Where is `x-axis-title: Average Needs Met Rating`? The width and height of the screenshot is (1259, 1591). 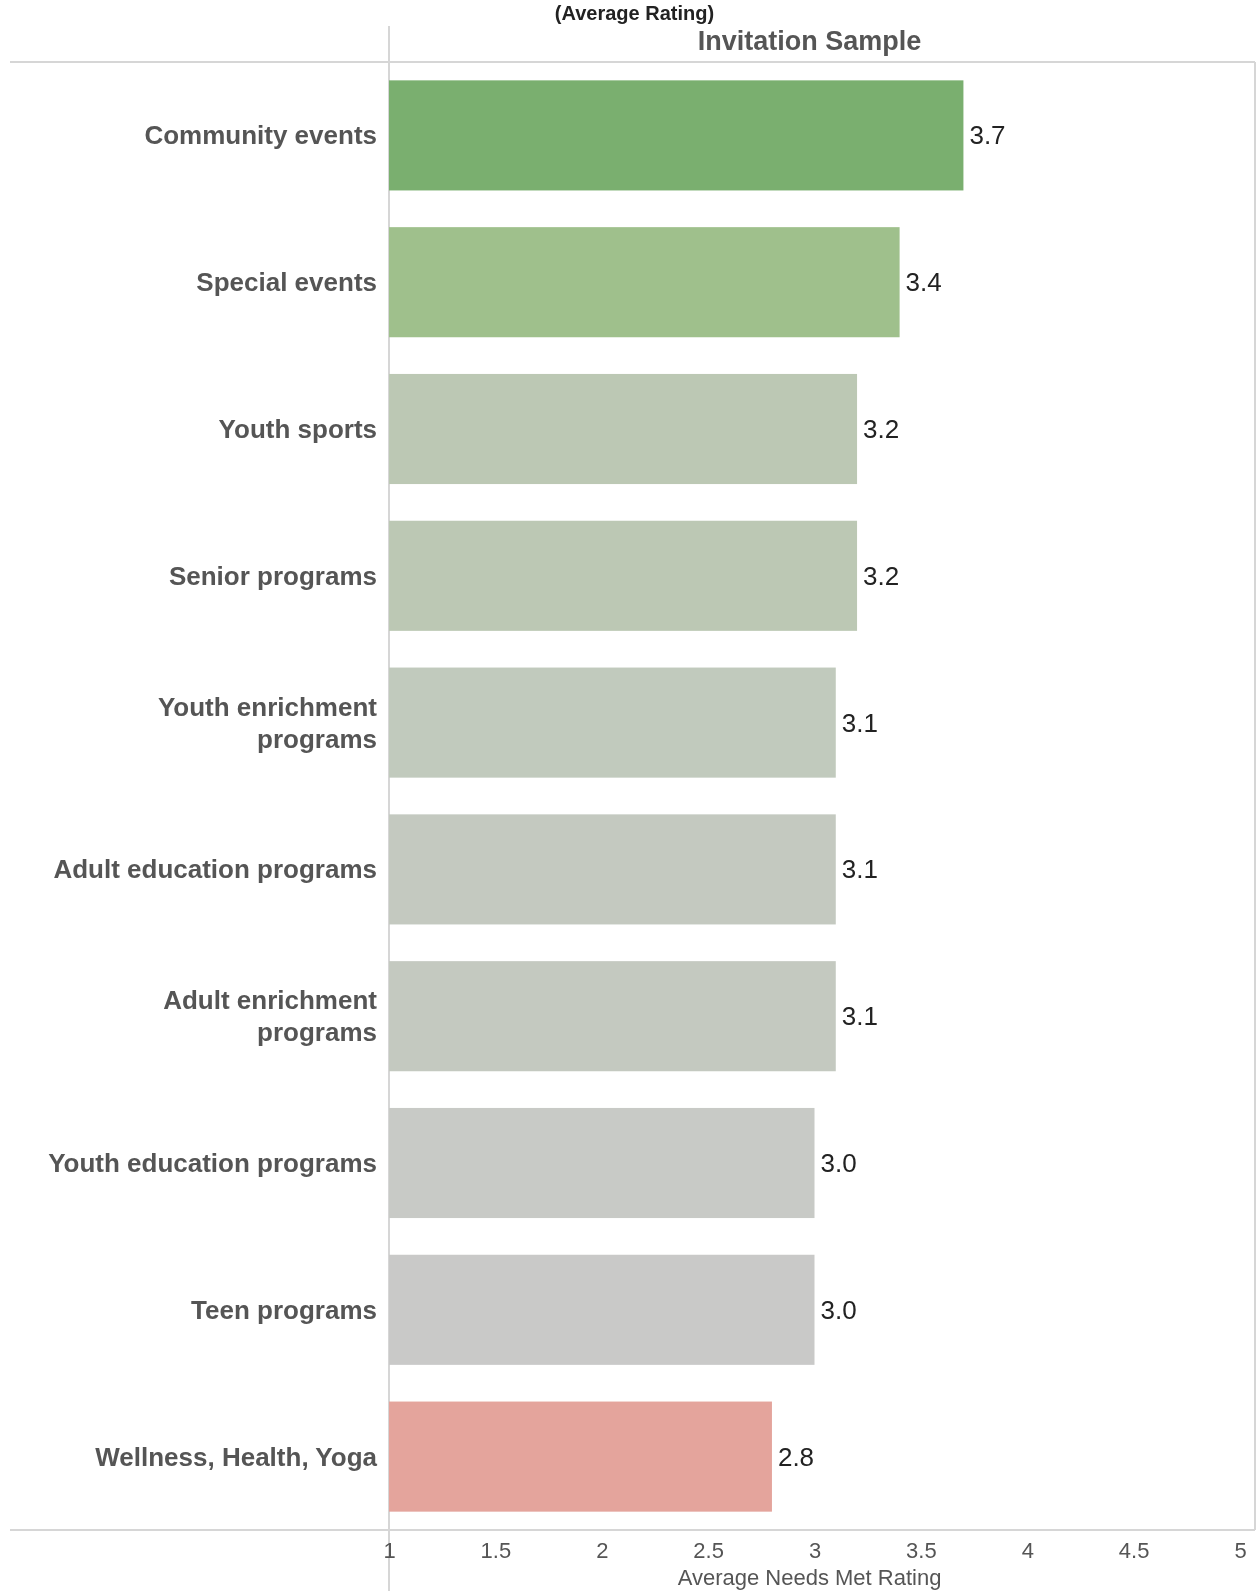
x-axis-title: Average Needs Met Rating is located at coordinates (809, 1577).